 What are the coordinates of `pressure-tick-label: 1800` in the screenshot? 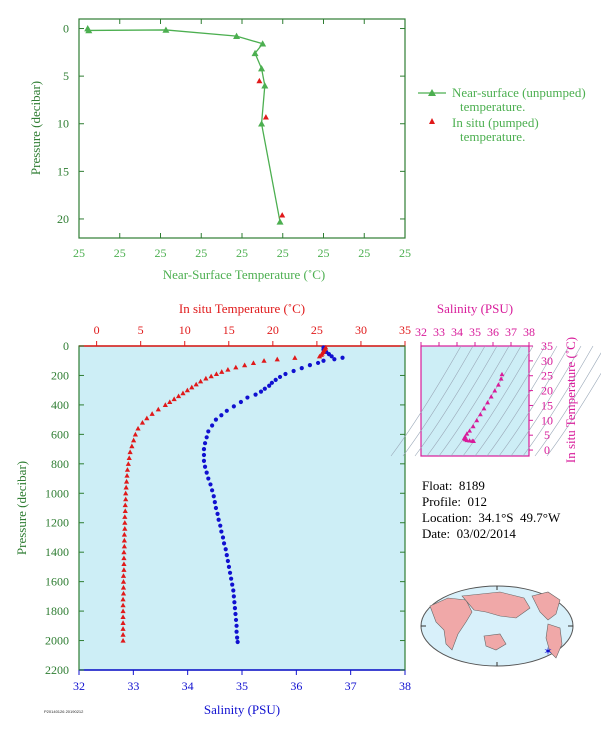 It's located at (57, 611).